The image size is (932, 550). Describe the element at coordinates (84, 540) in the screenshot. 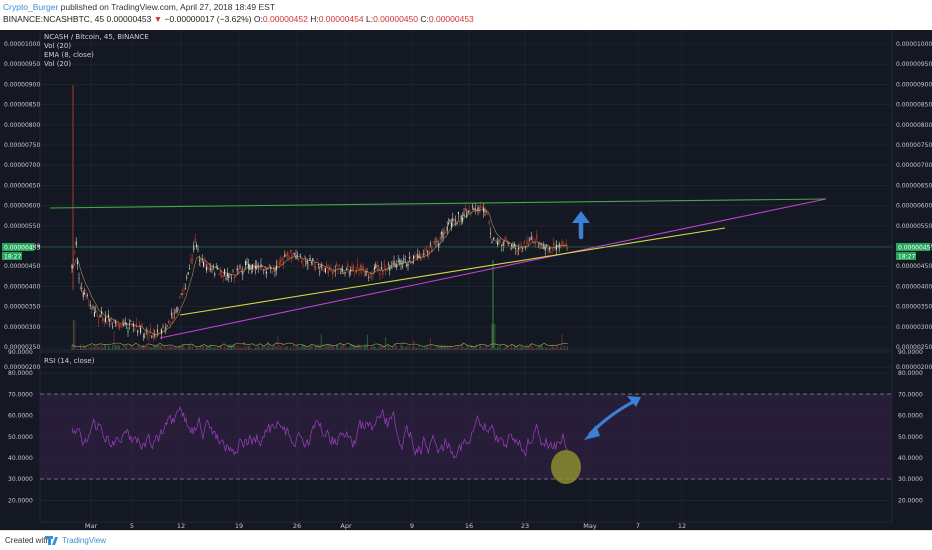

I see `tradingview-brand-link: TradingView` at that location.